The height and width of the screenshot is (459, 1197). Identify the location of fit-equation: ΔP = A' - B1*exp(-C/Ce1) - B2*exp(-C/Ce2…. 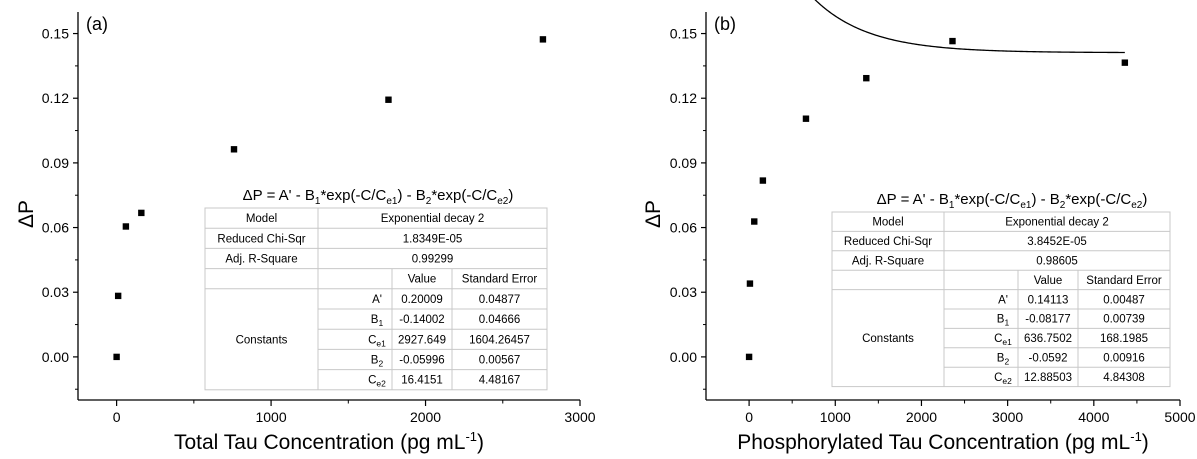
(378, 197).